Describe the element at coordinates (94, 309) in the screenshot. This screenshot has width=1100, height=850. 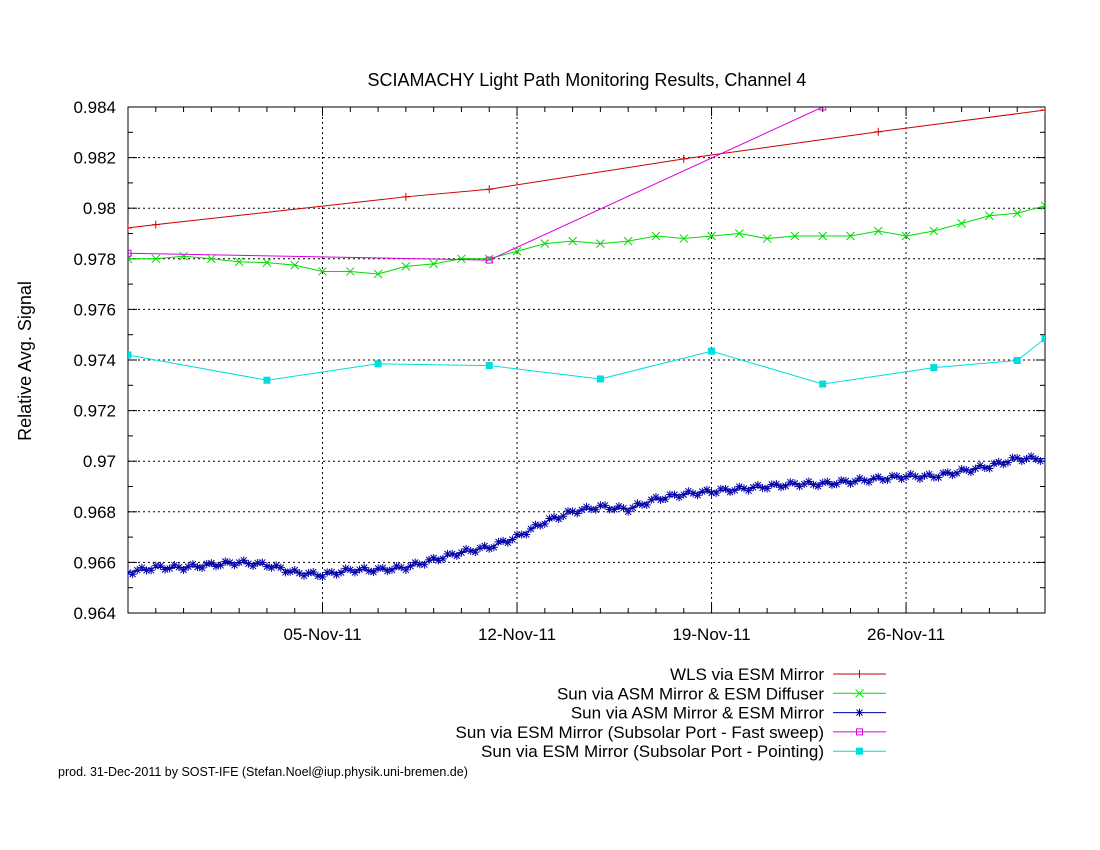
I see `y-tick-label: 0.976` at that location.